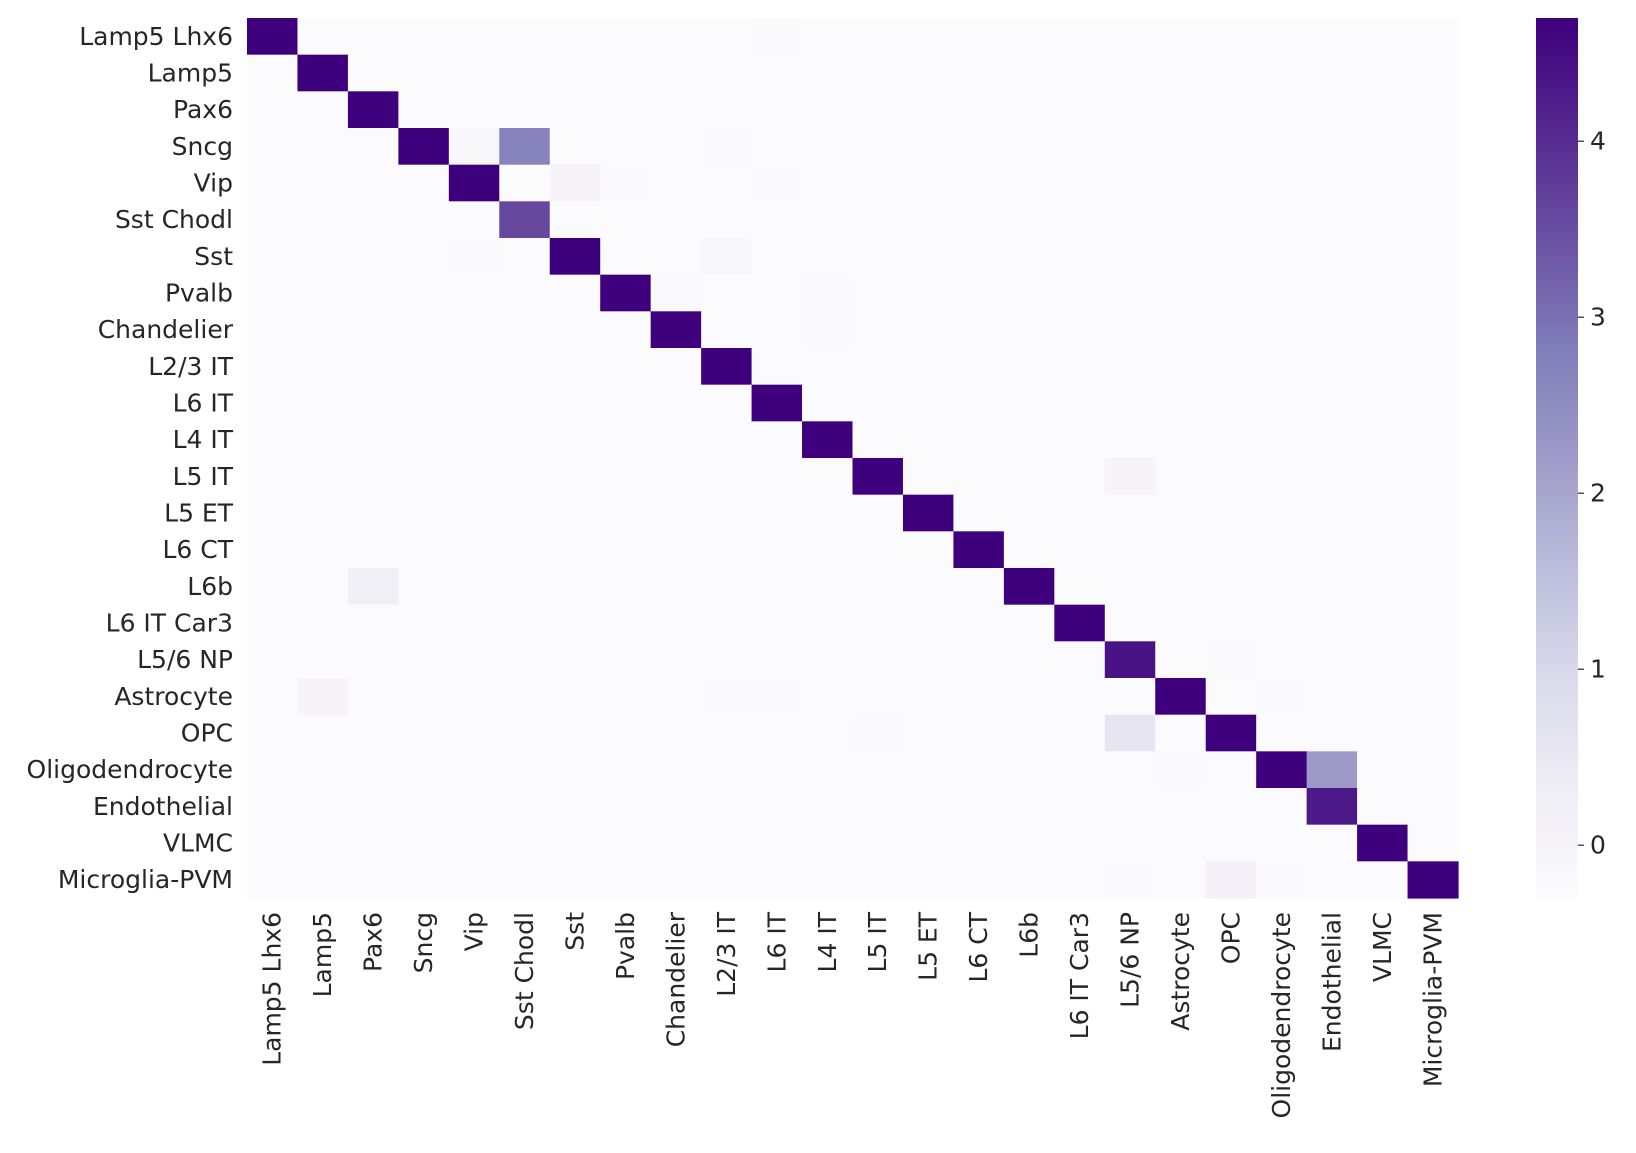  What do you see at coordinates (1029, 935) in the screenshot?
I see `column-label: L6b` at bounding box center [1029, 935].